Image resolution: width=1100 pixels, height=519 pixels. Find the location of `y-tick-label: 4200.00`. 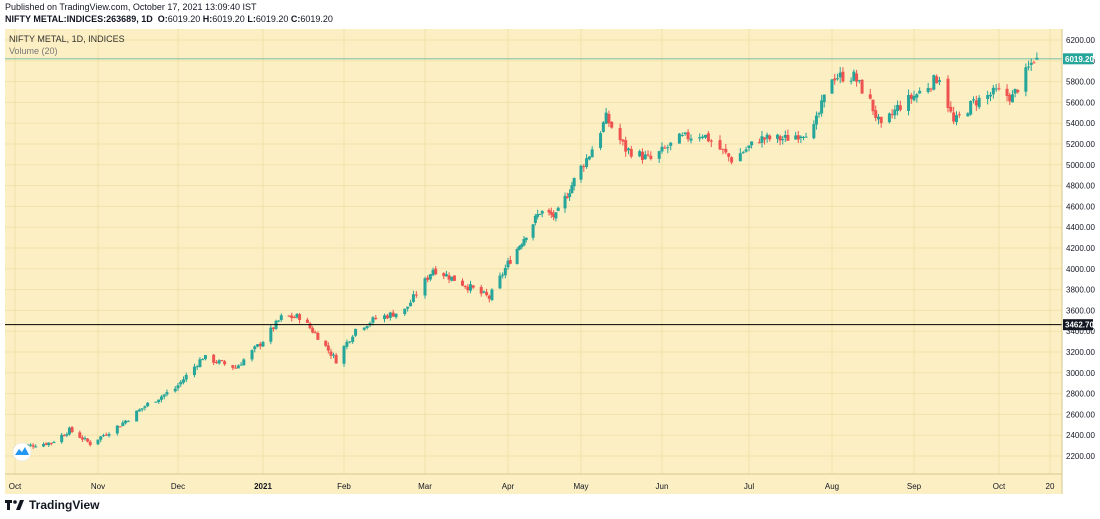

y-tick-label: 4200.00 is located at coordinates (1080, 248).